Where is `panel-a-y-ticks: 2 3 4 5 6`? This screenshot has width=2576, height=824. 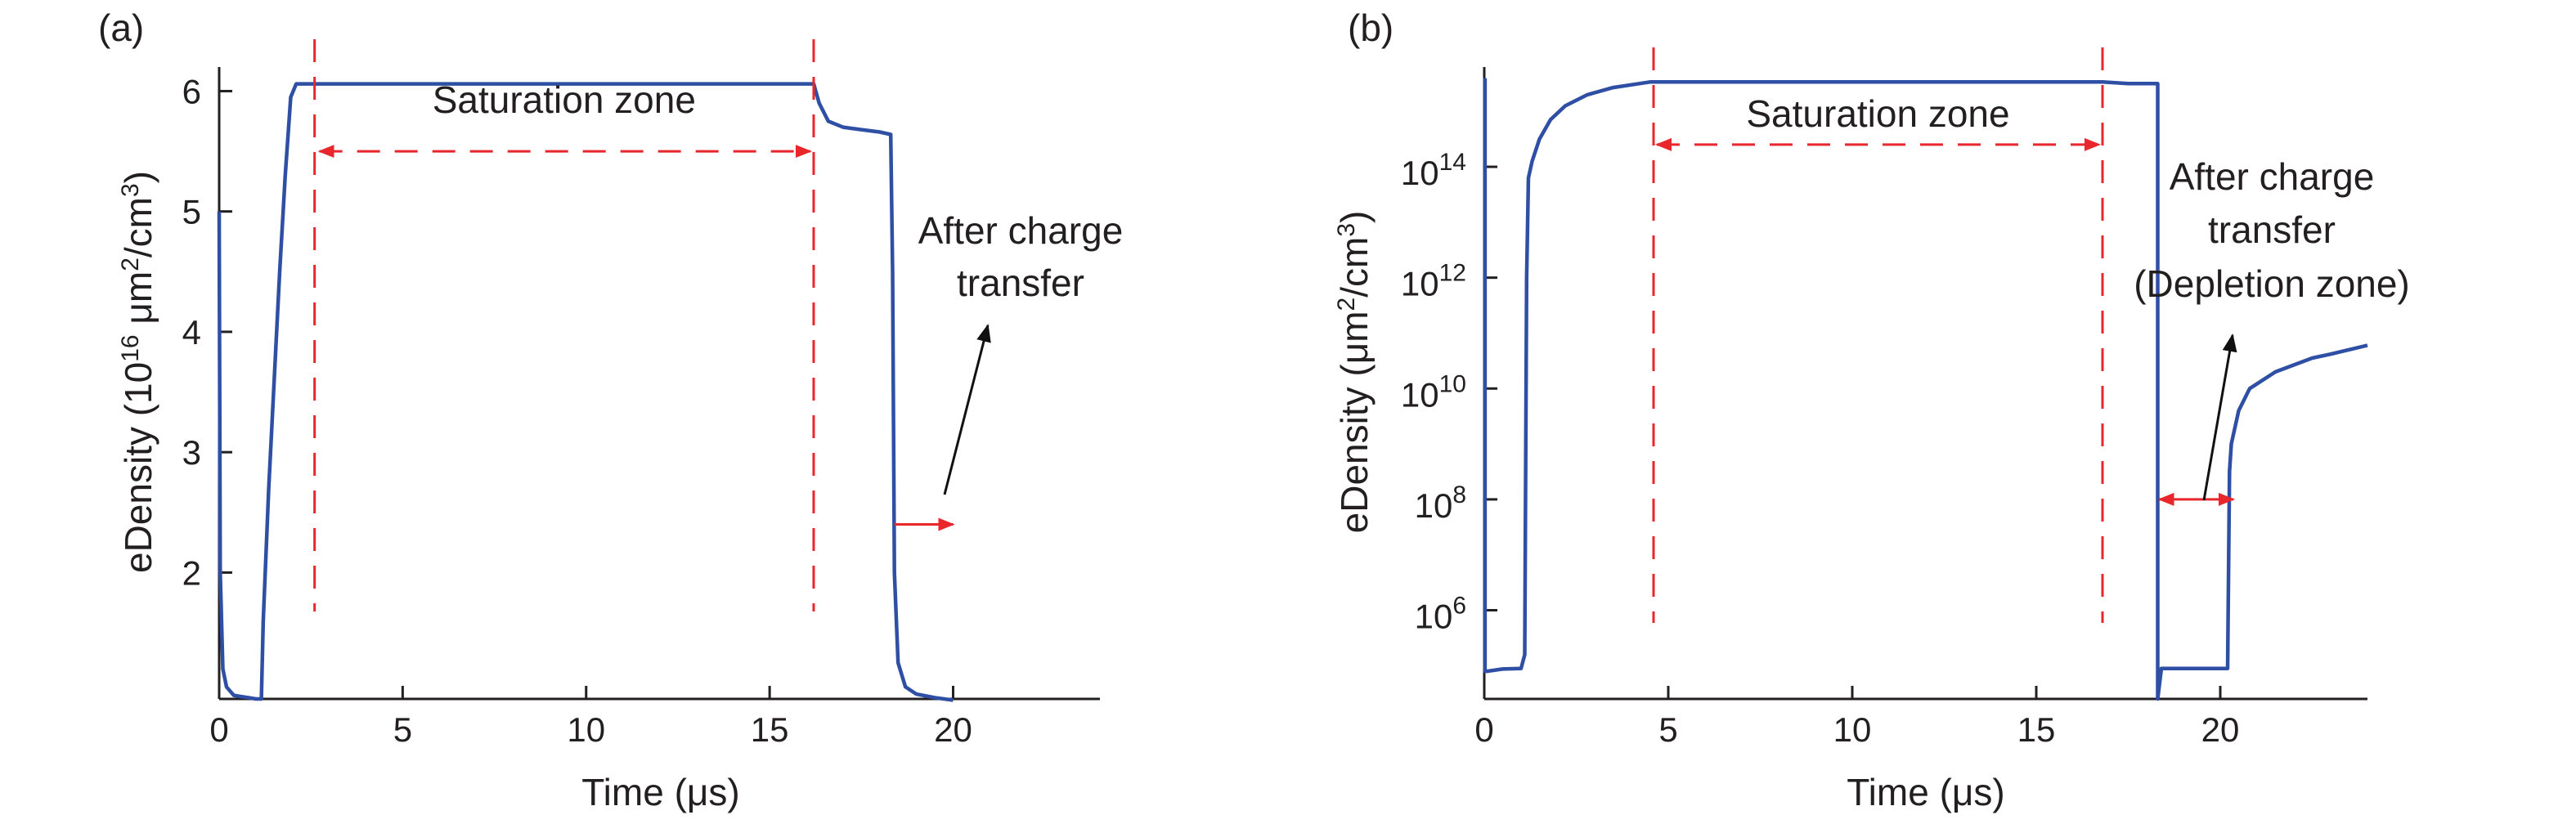
panel-a-y-ticks: 2 3 4 5 6 is located at coordinates (207, 332).